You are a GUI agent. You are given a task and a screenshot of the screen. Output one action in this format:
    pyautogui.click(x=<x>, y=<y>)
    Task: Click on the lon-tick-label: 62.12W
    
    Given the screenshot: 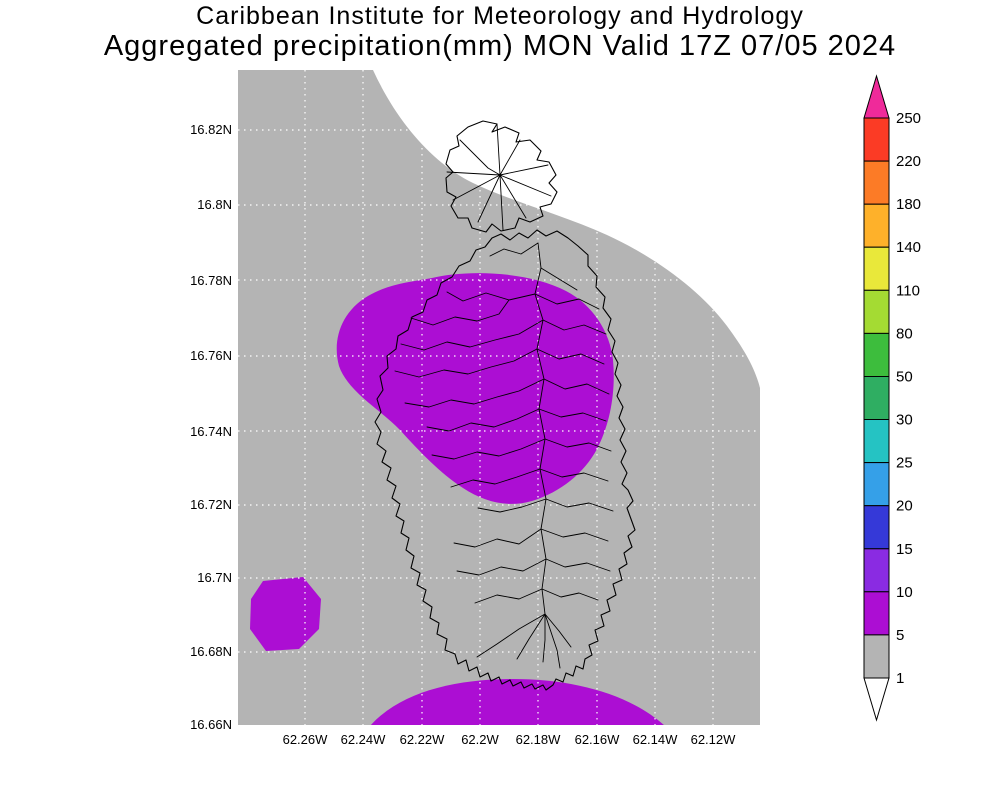 What is the action you would take?
    pyautogui.click(x=714, y=739)
    